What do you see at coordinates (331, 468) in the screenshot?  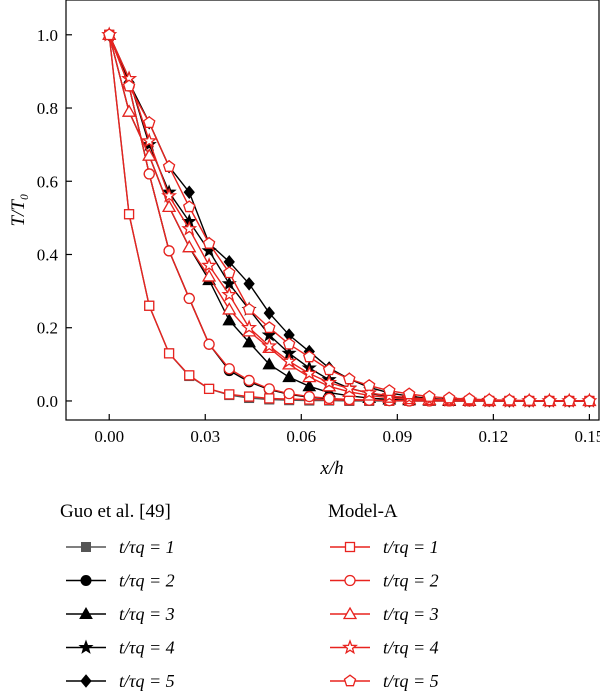 I see `x-axis-label: x/h` at bounding box center [331, 468].